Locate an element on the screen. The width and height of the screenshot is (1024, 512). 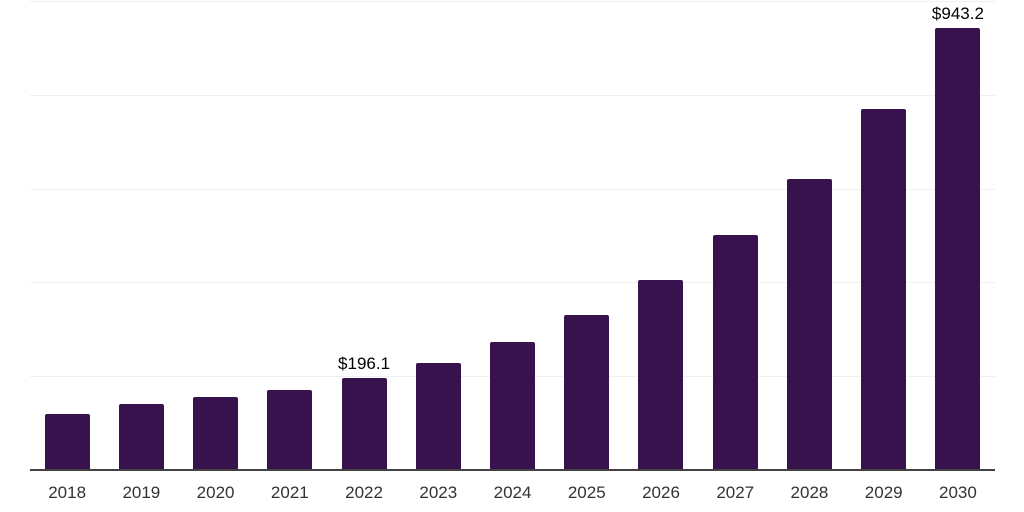
x-tick-label: 2022 is located at coordinates (364, 492).